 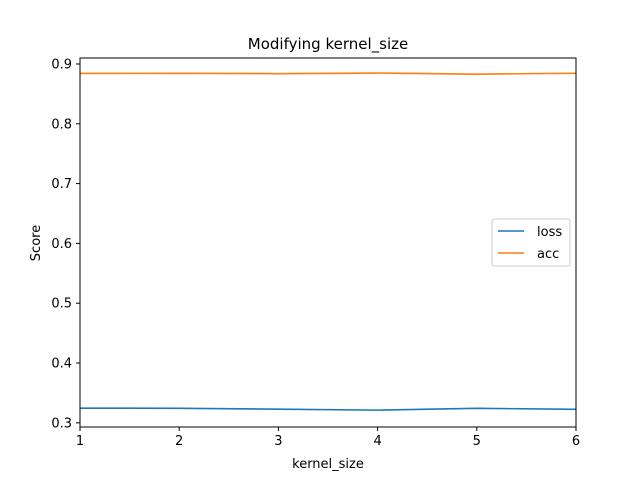 What do you see at coordinates (328, 44) in the screenshot?
I see `chart-title: Modifying kernel_size` at bounding box center [328, 44].